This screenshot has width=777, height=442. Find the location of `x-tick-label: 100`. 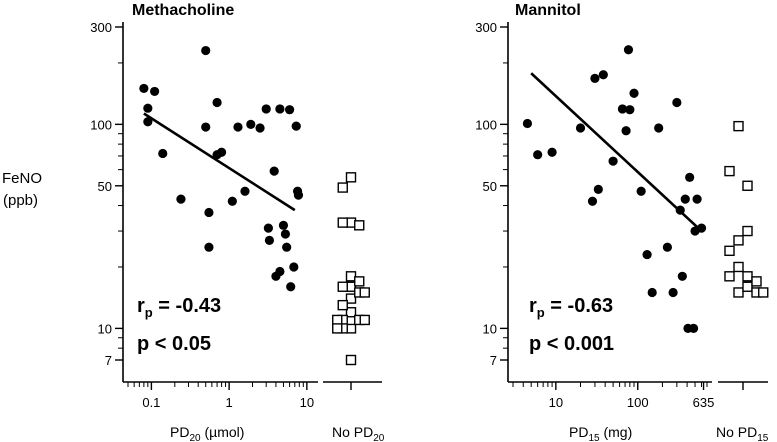

x-tick-label: 100 is located at coordinates (638, 402).